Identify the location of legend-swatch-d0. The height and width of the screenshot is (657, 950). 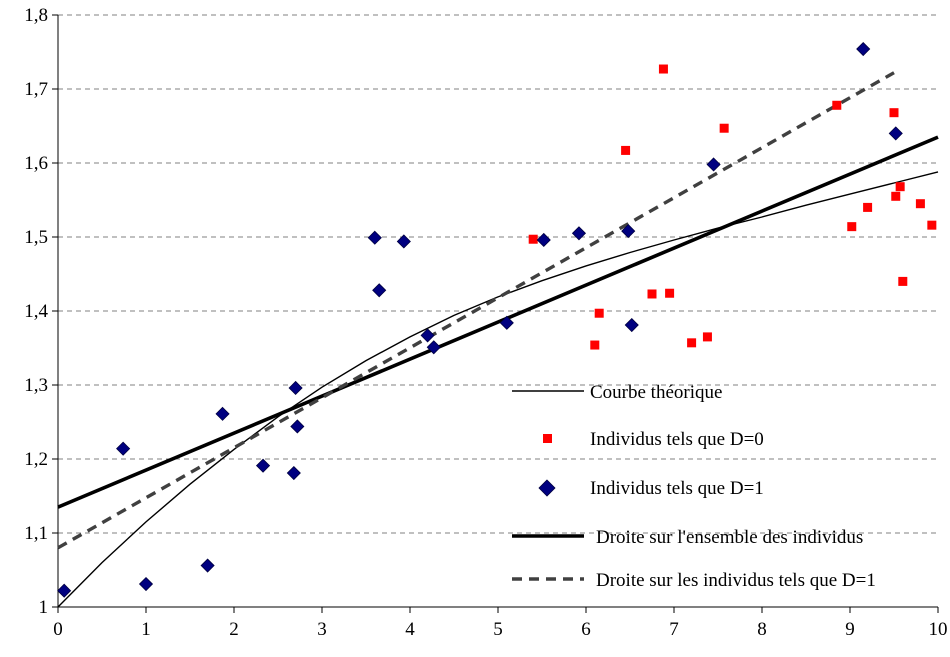
(547, 438).